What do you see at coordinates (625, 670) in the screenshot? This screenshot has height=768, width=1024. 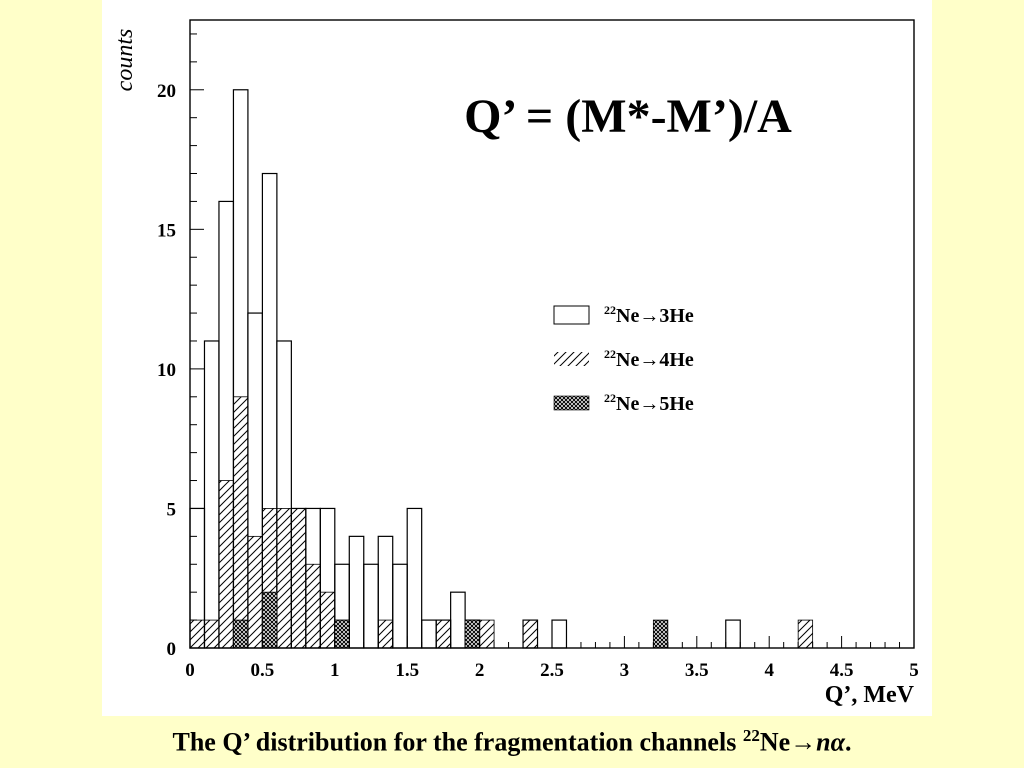 I see `x-tick-label: 3` at bounding box center [625, 670].